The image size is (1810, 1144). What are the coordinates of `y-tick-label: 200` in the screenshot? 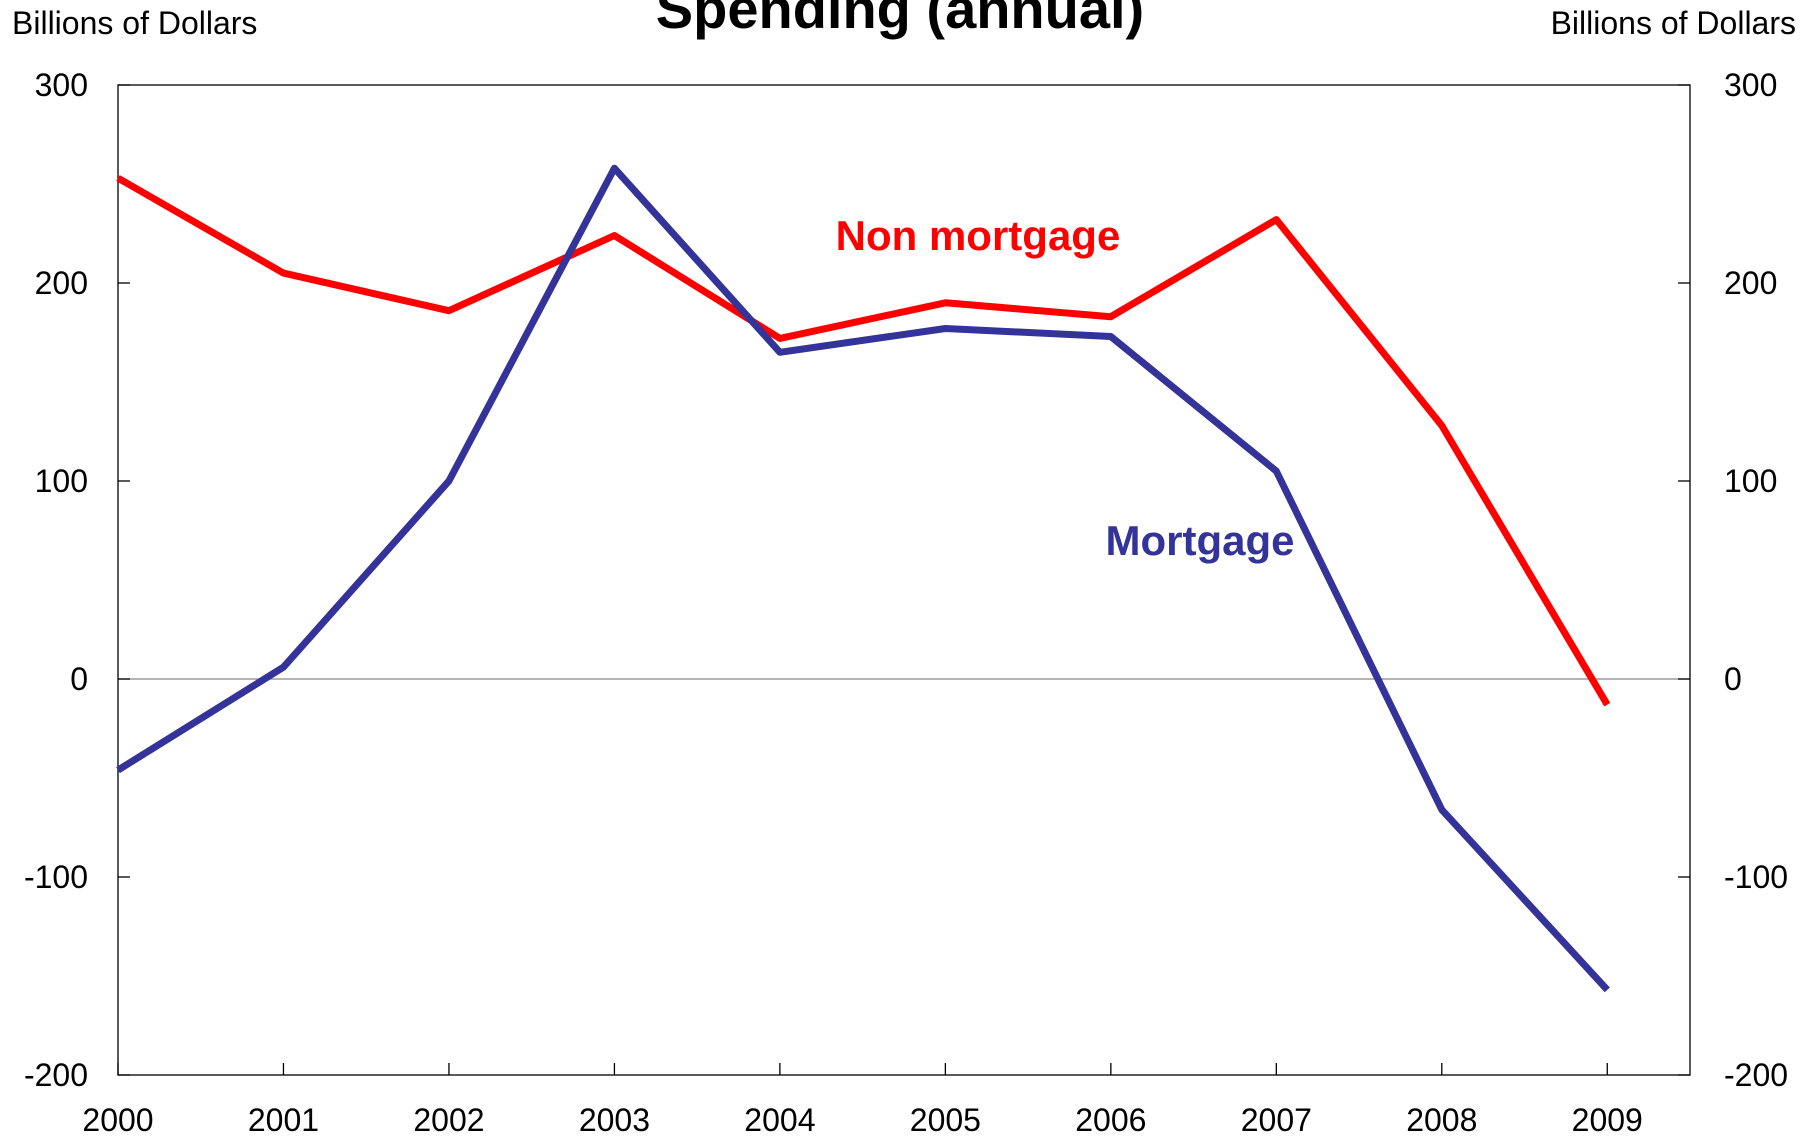 It's located at (61, 283).